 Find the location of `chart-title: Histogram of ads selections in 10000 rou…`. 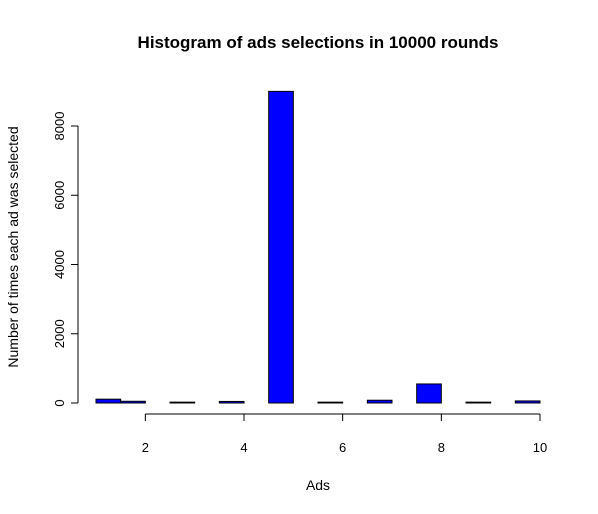

chart-title: Histogram of ads selections in 10000 rou… is located at coordinates (318, 42).